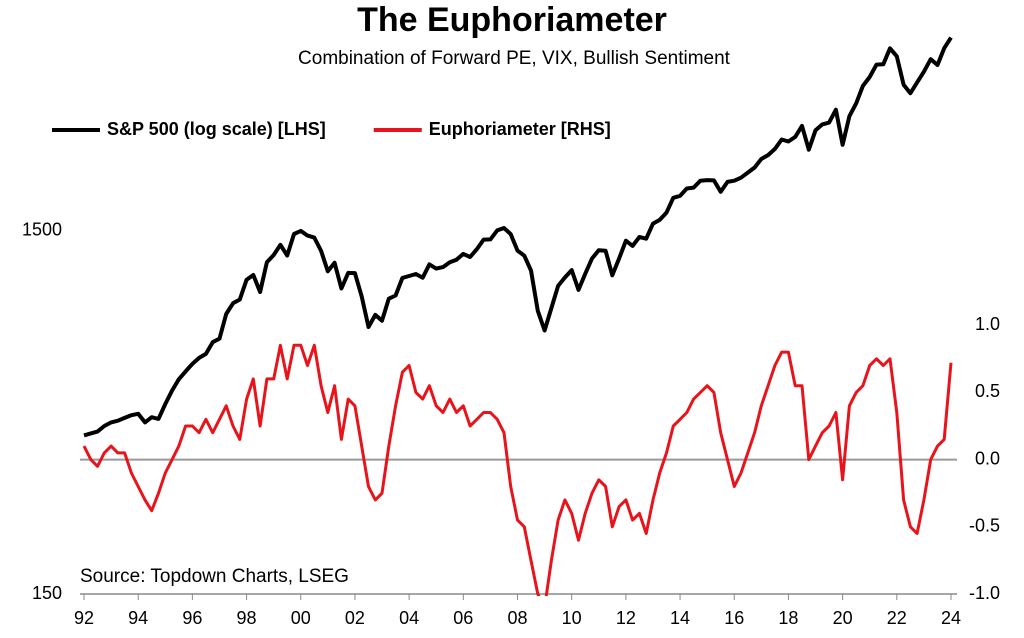  Describe the element at coordinates (47, 593) in the screenshot. I see `y-tick-label: 150` at that location.